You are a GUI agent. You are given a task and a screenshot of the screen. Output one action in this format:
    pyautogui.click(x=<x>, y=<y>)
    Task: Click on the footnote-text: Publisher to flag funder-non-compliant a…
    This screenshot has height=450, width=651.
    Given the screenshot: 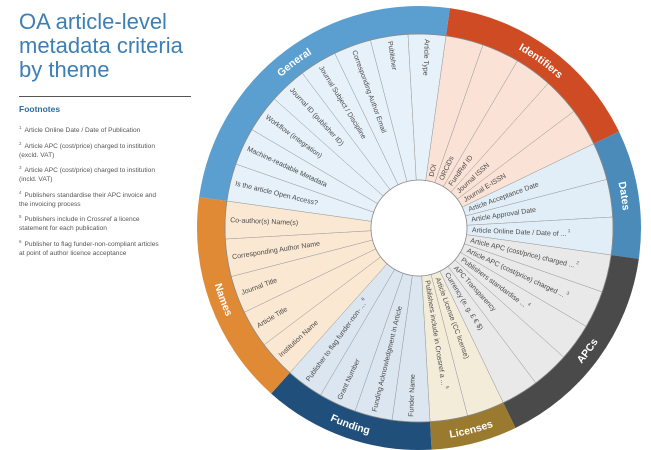 What is the action you would take?
    pyautogui.click(x=91, y=244)
    